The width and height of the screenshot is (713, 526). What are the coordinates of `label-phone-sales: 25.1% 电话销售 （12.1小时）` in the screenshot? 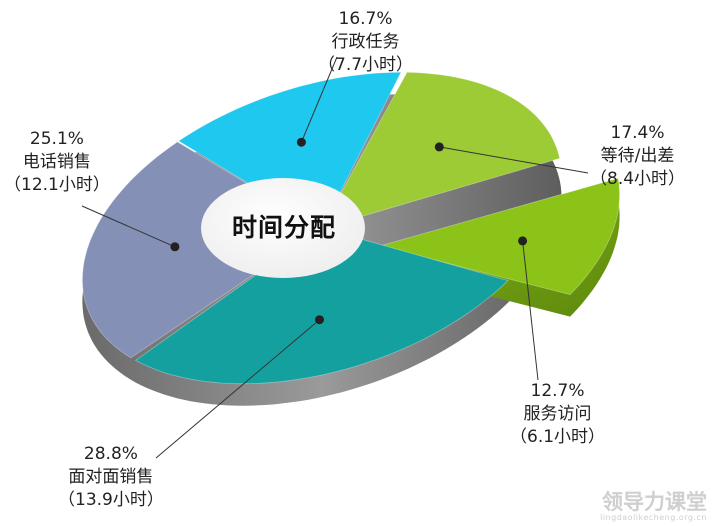 It's located at (57, 162).